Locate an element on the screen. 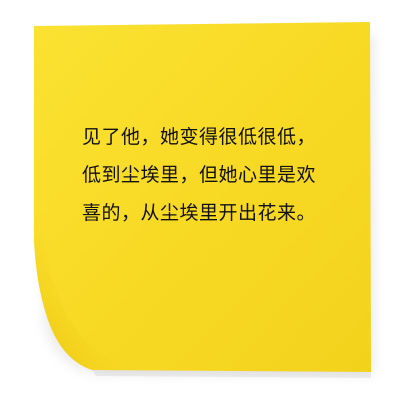 The image size is (400, 401). note-line: 低到尘埃里，但她心里是欢 is located at coordinates (199, 175).